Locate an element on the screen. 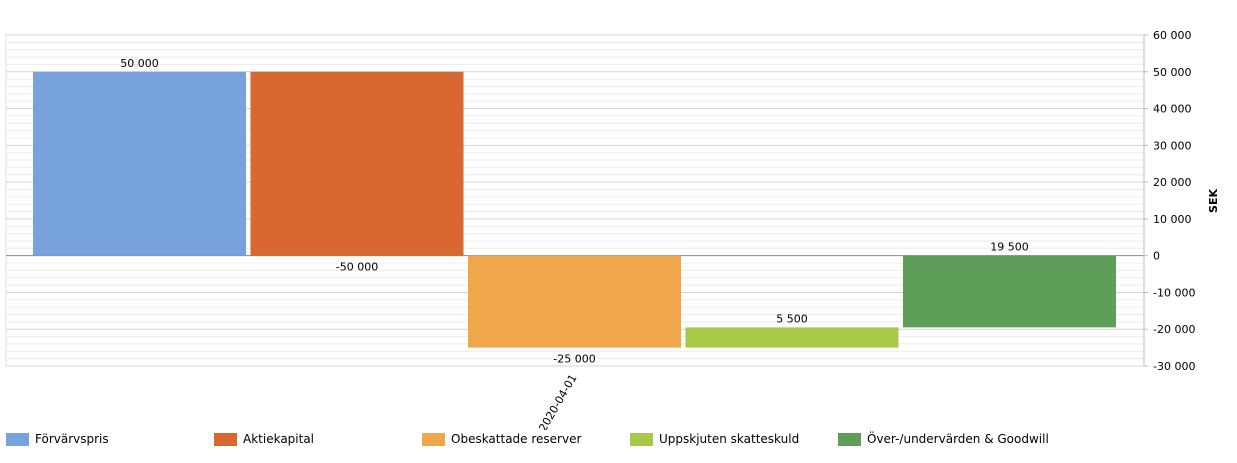  y-tick-label: 30 000 is located at coordinates (1172, 145).